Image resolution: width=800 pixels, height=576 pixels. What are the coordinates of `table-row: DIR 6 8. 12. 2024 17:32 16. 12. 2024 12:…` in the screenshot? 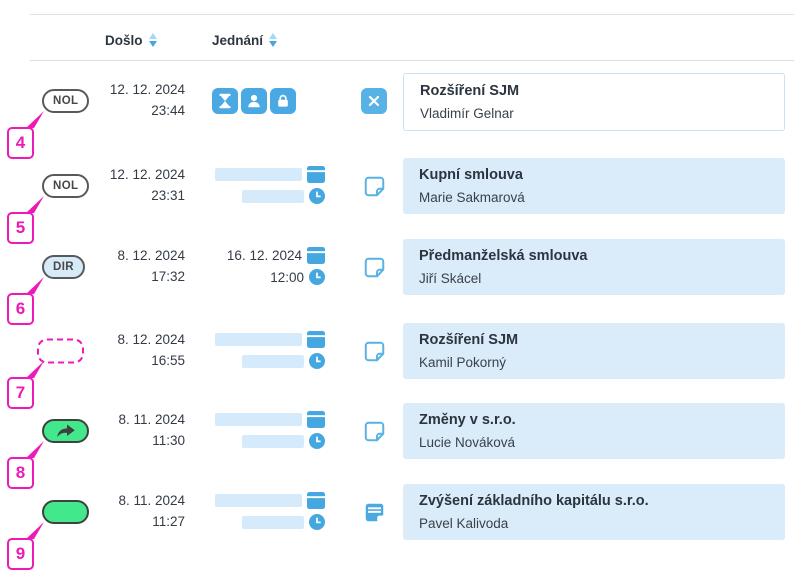 It's located at (400, 282).